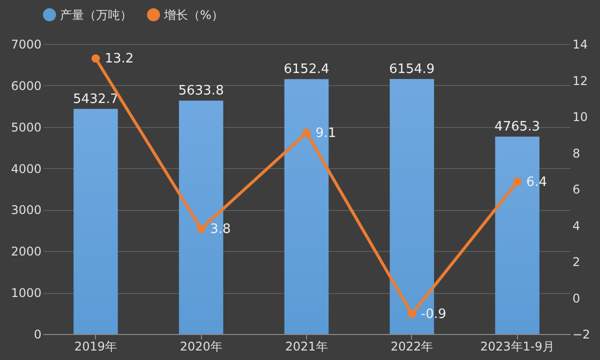 The height and width of the screenshot is (360, 600). What do you see at coordinates (576, 225) in the screenshot?
I see `y2-tick-label: 4` at bounding box center [576, 225].